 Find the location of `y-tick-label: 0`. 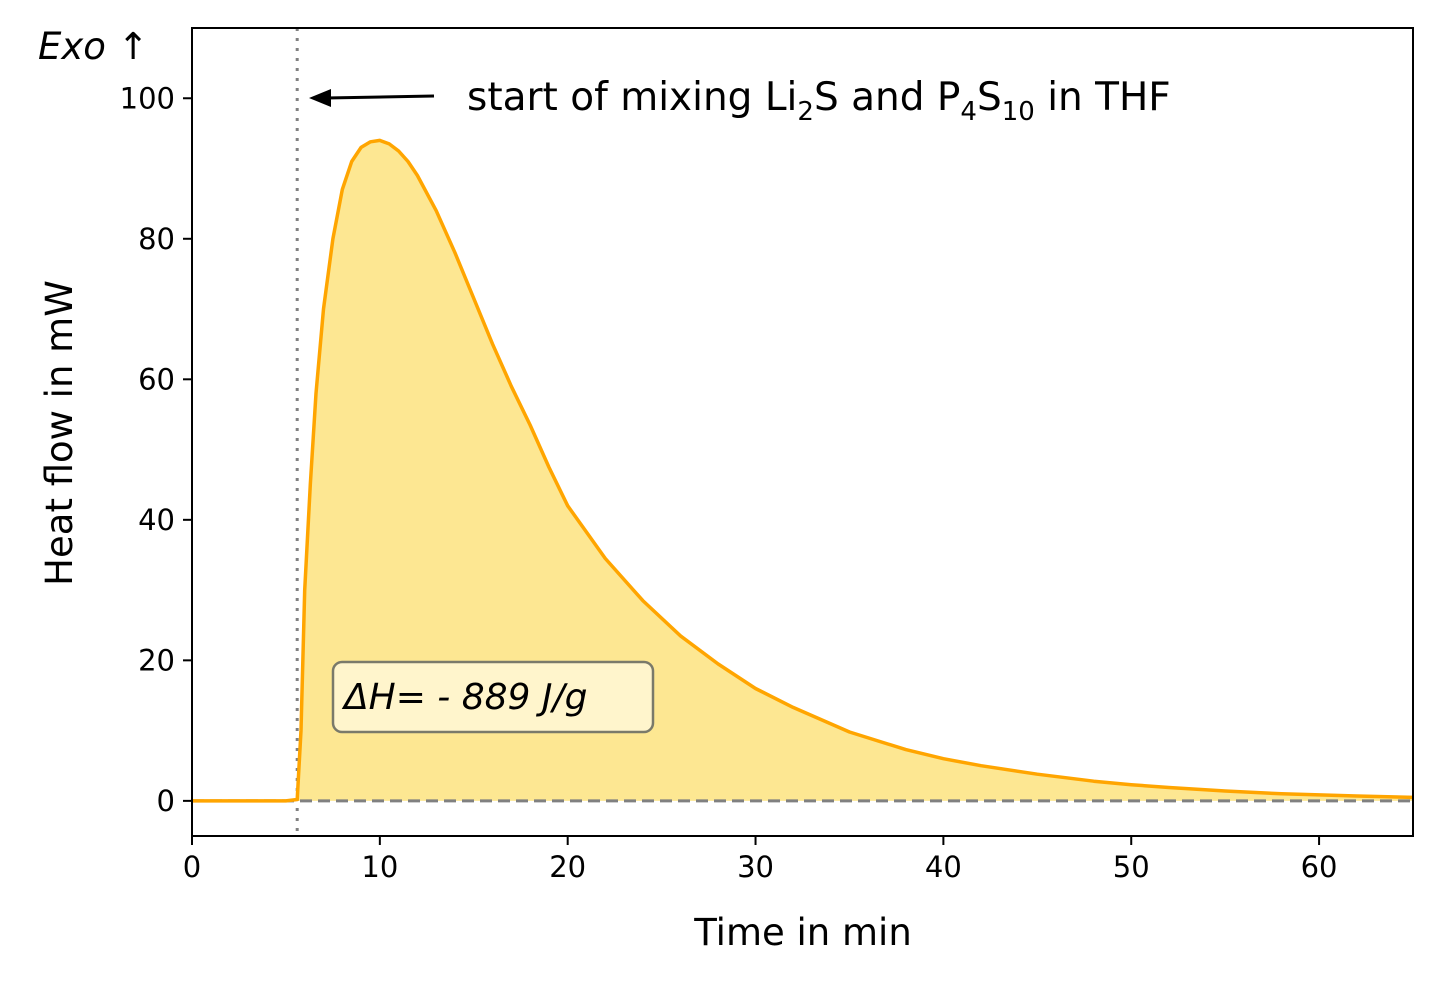

y-tick-label: 0 is located at coordinates (166, 801).